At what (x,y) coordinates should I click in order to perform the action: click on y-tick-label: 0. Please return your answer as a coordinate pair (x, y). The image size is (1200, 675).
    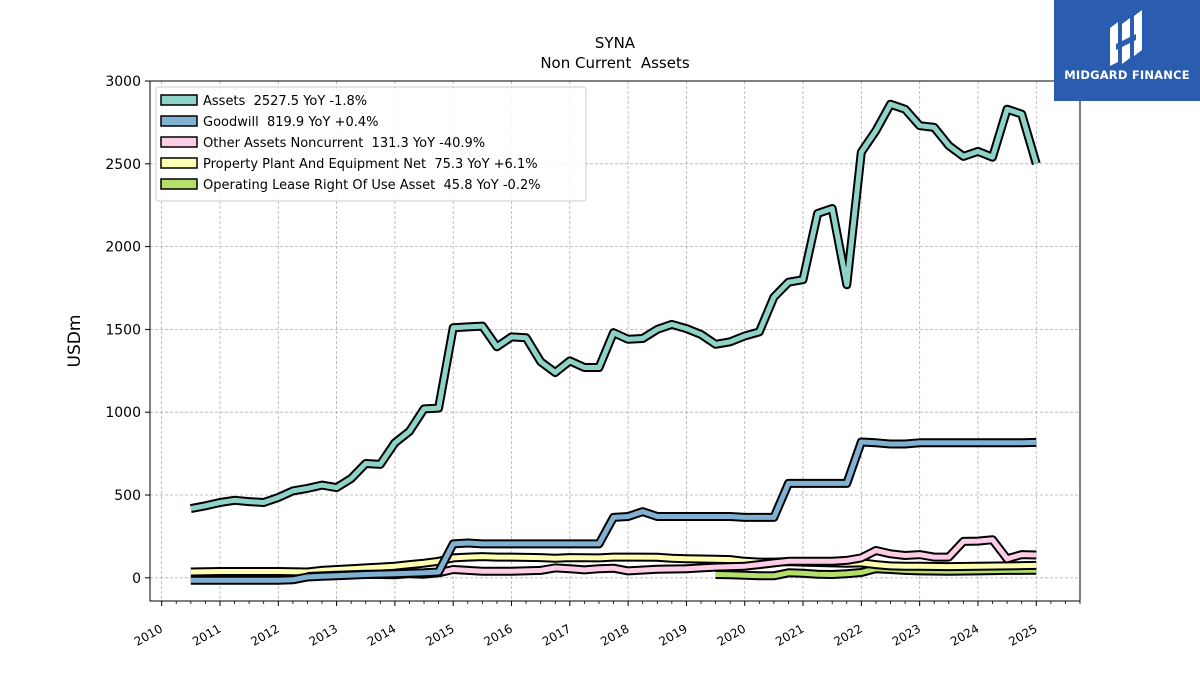
    Looking at the image, I should click on (136, 579).